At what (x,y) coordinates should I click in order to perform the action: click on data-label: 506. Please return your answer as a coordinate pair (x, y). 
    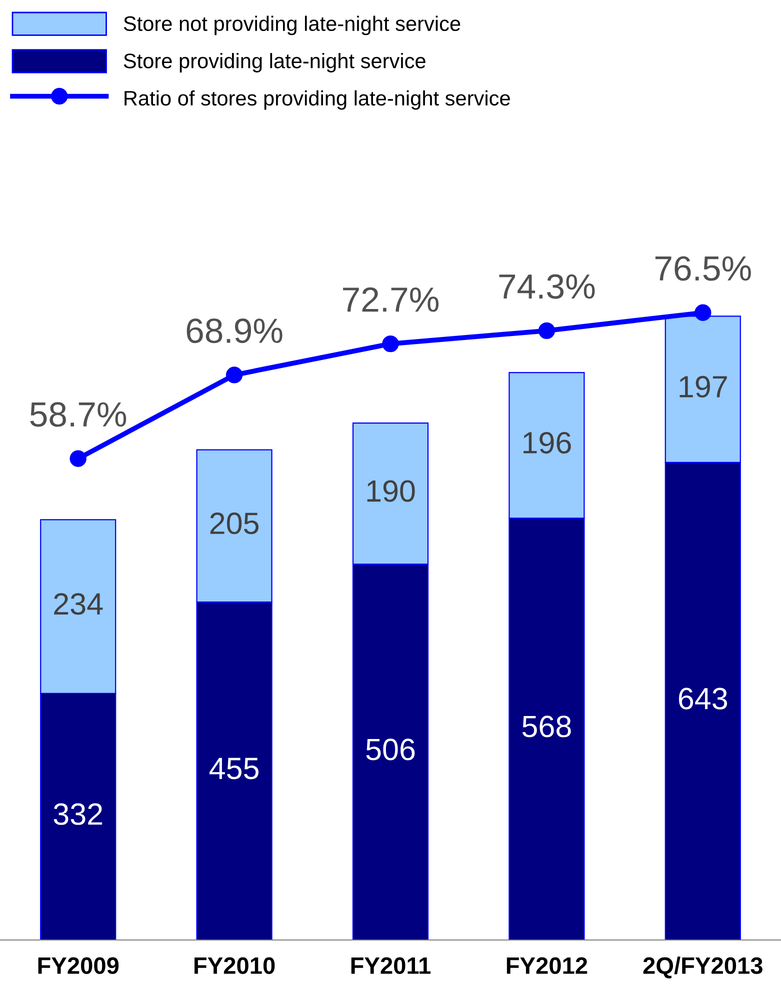
    Looking at the image, I should click on (390, 749).